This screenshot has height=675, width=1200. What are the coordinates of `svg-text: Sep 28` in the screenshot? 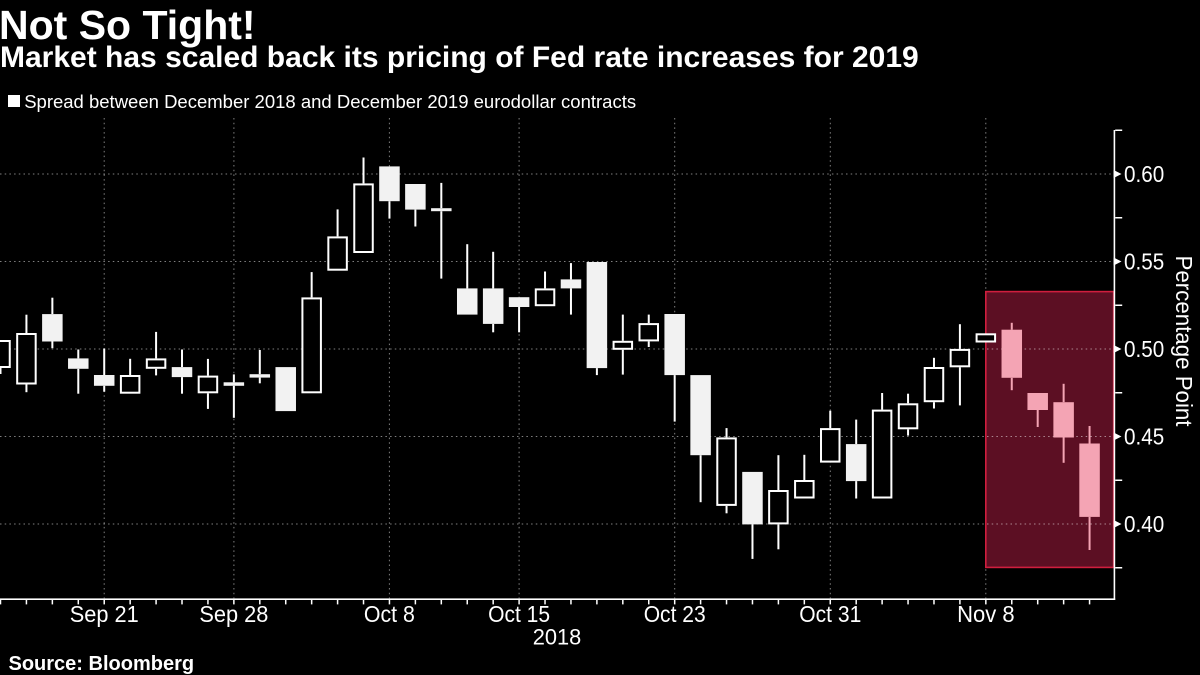 It's located at (233, 614).